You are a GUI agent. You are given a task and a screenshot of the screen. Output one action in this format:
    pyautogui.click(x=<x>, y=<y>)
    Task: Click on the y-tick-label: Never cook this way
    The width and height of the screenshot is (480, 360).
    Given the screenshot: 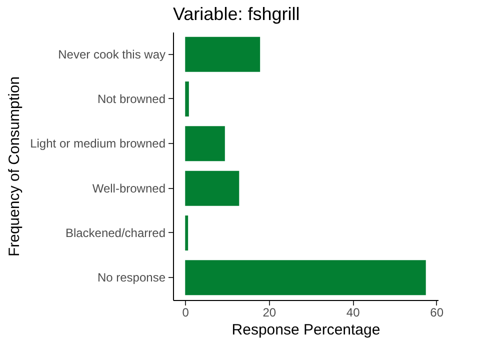 What is the action you would take?
    pyautogui.click(x=112, y=54)
    